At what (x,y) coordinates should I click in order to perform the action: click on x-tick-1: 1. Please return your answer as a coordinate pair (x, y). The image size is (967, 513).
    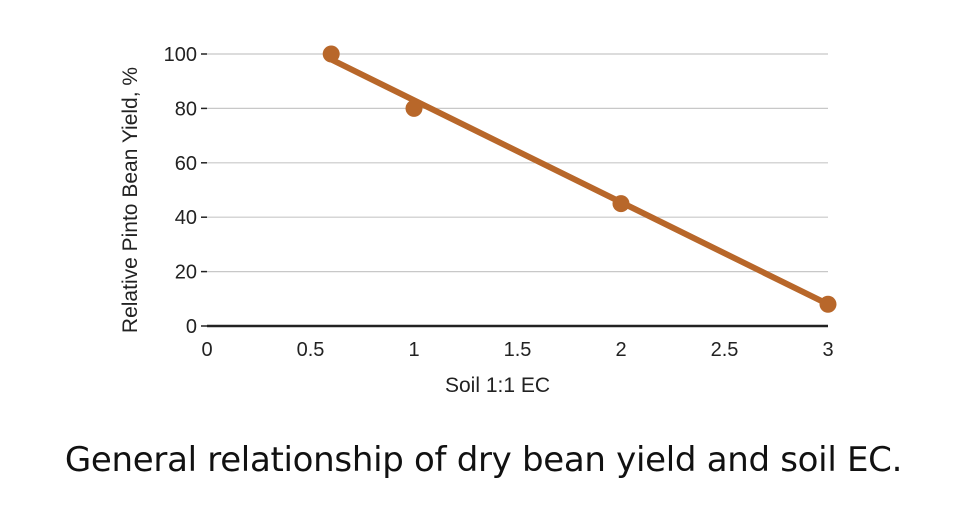
    Looking at the image, I should click on (413, 350).